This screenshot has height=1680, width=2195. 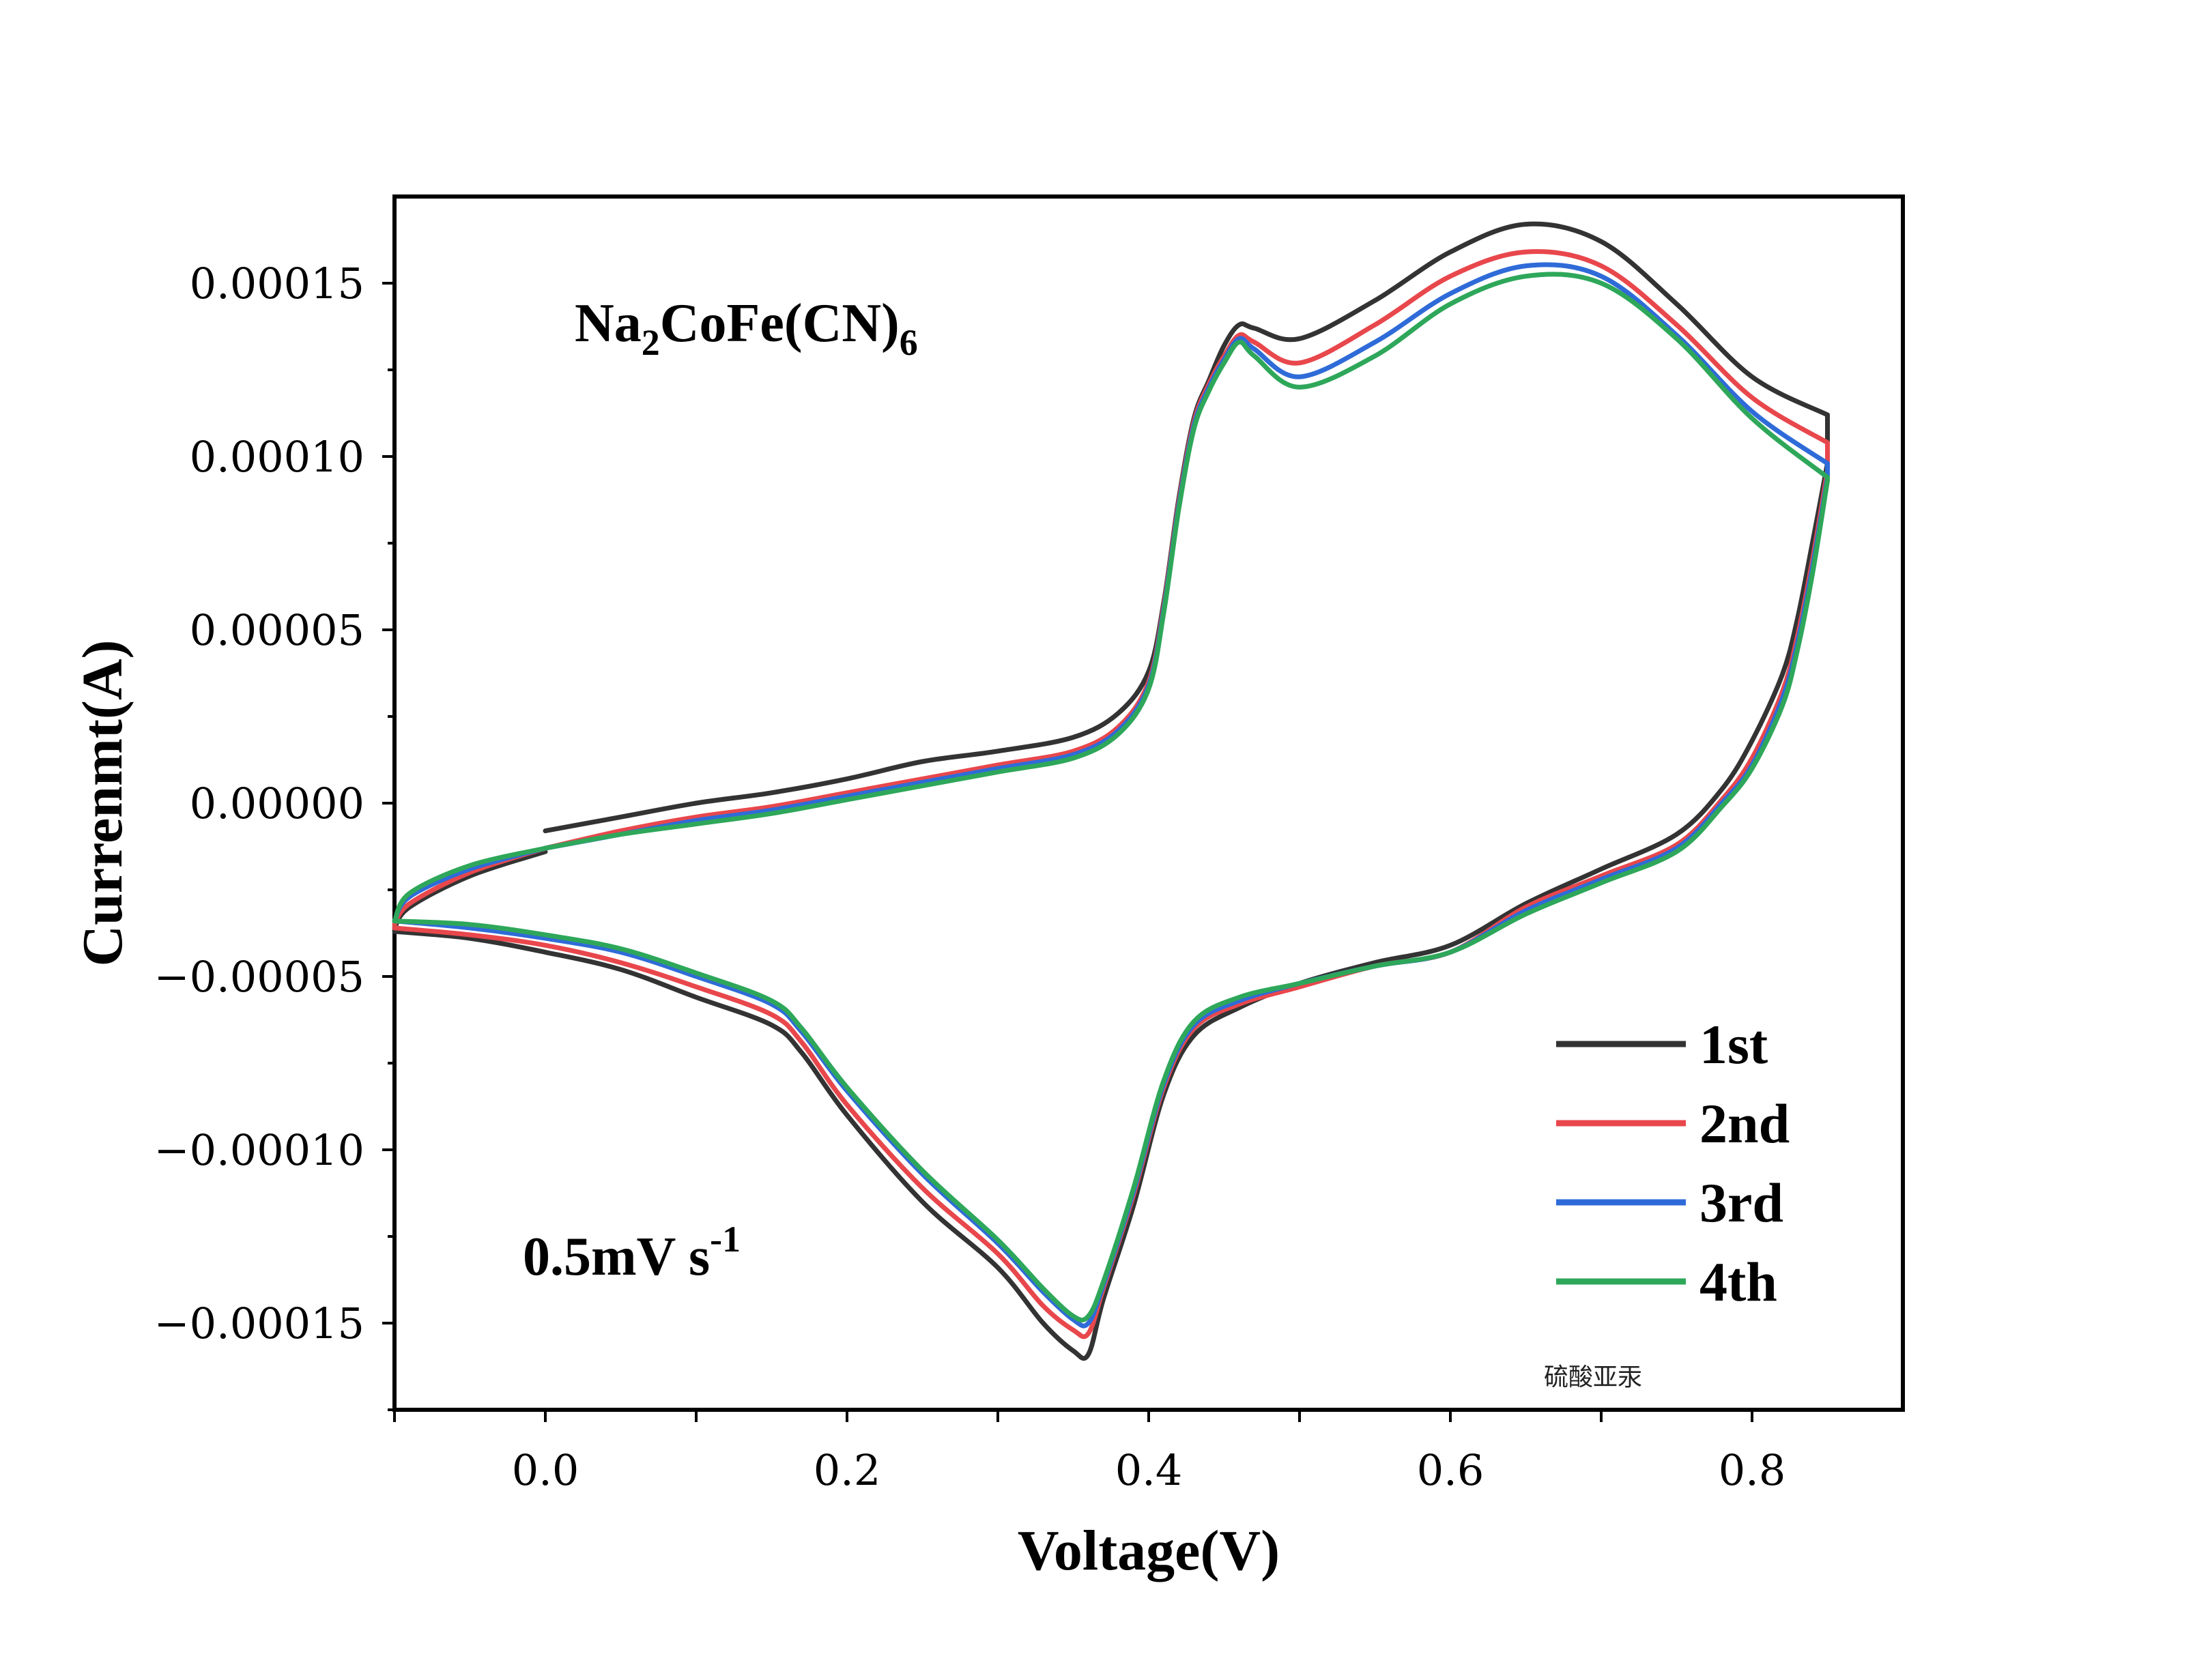 I want to click on legend-label: 1st, so click(x=1733, y=1044).